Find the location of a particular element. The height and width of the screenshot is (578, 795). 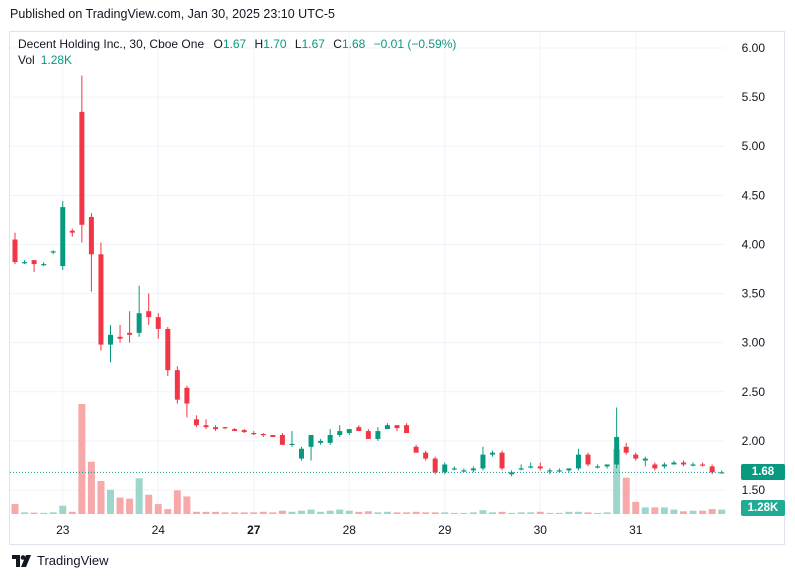

footer-brand: TradingView is located at coordinates (60, 560).